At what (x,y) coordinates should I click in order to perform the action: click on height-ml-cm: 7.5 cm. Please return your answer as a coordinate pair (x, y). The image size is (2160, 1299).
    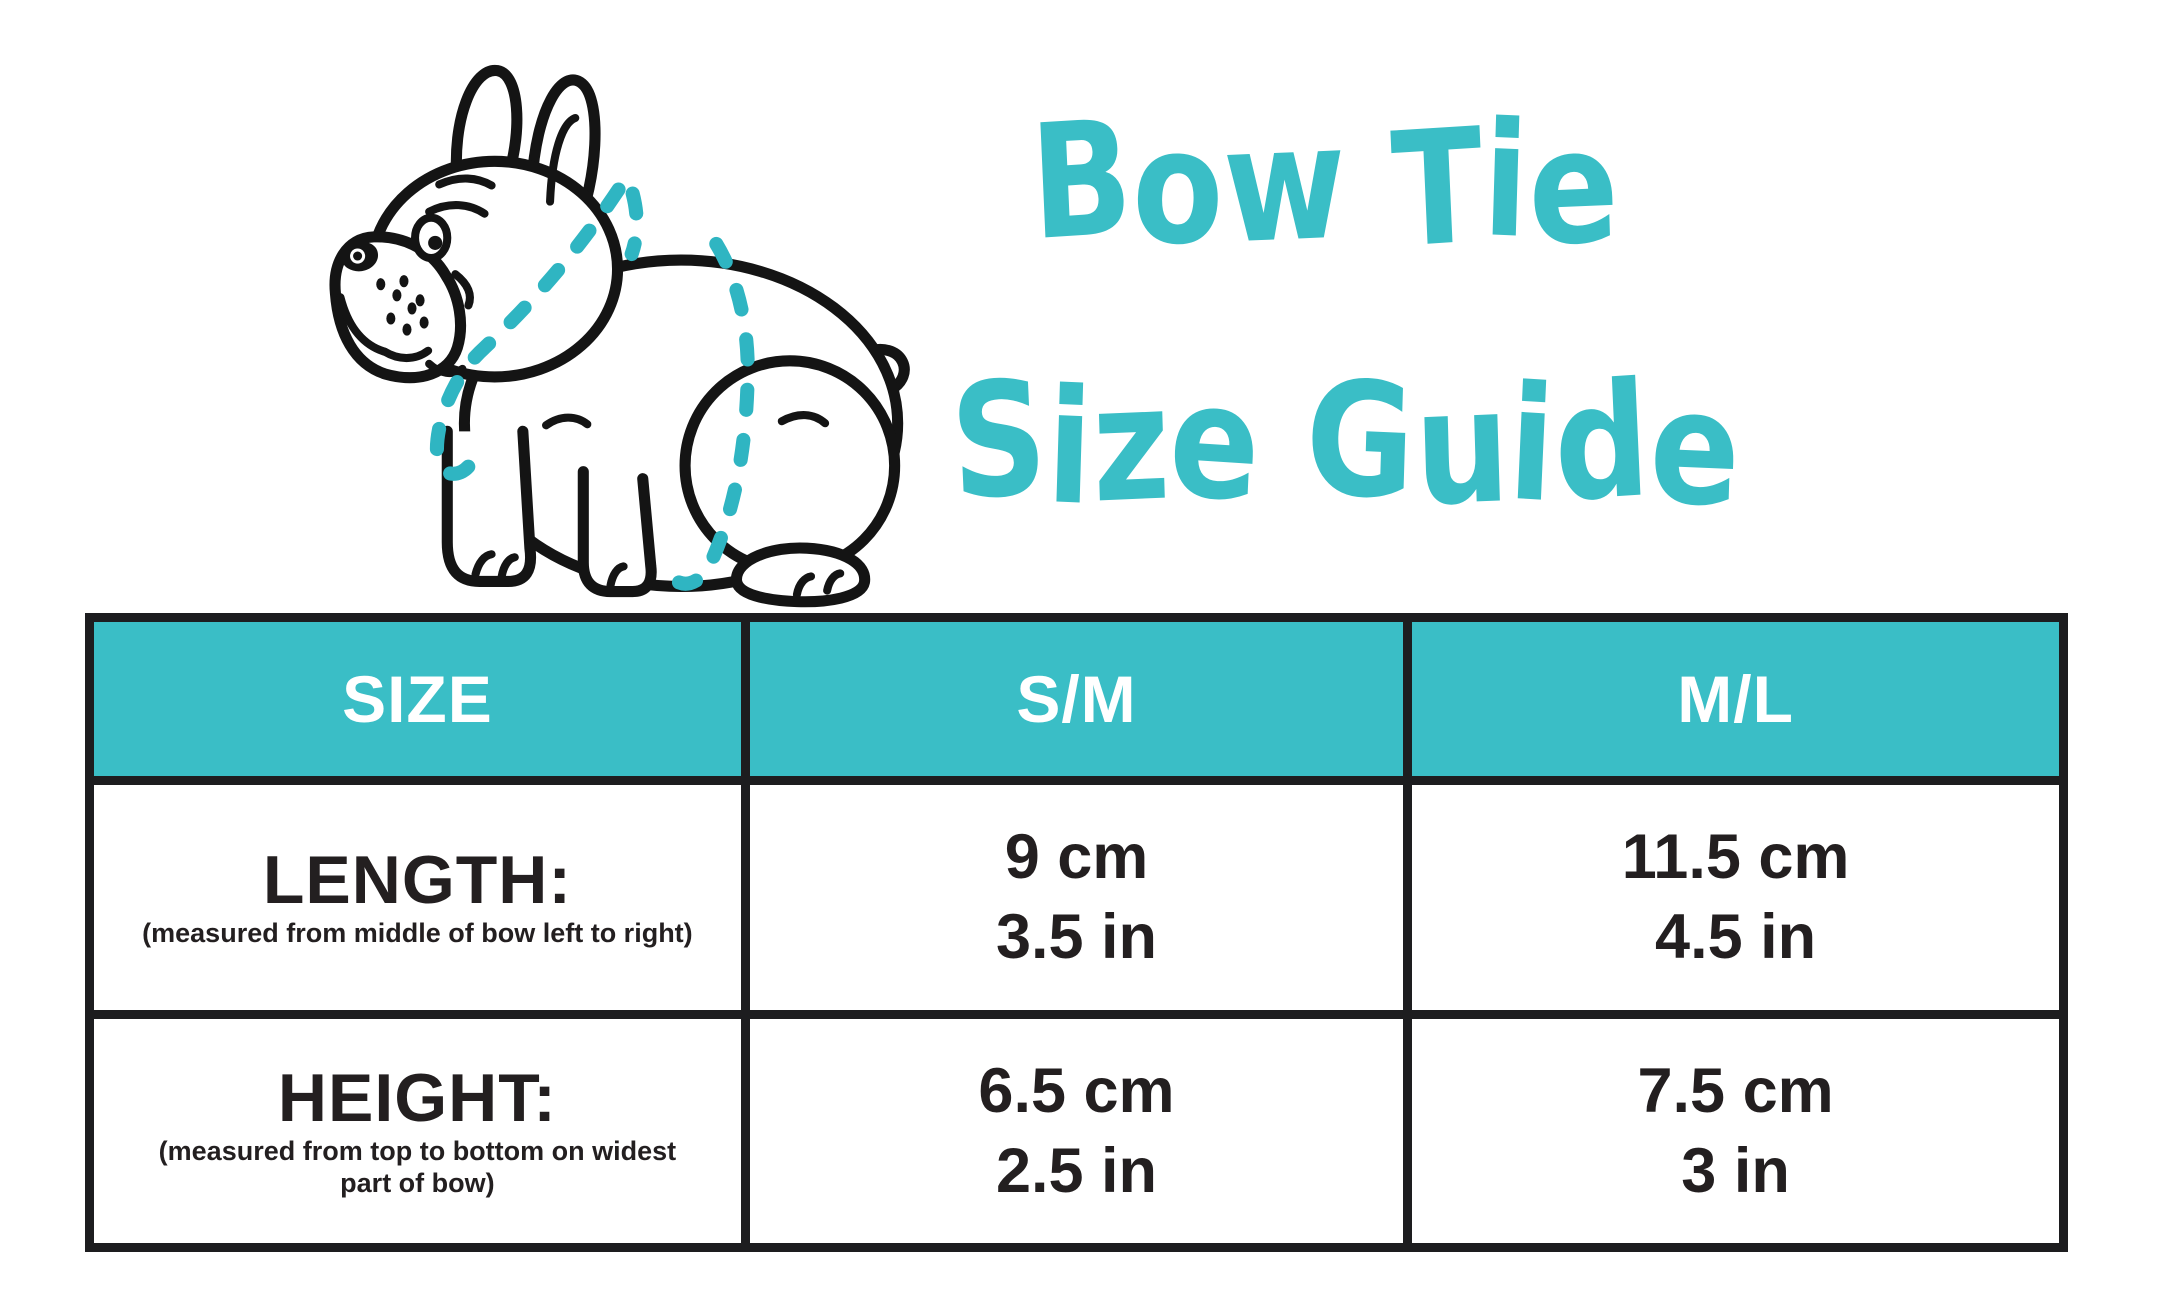
    Looking at the image, I should click on (1735, 1090).